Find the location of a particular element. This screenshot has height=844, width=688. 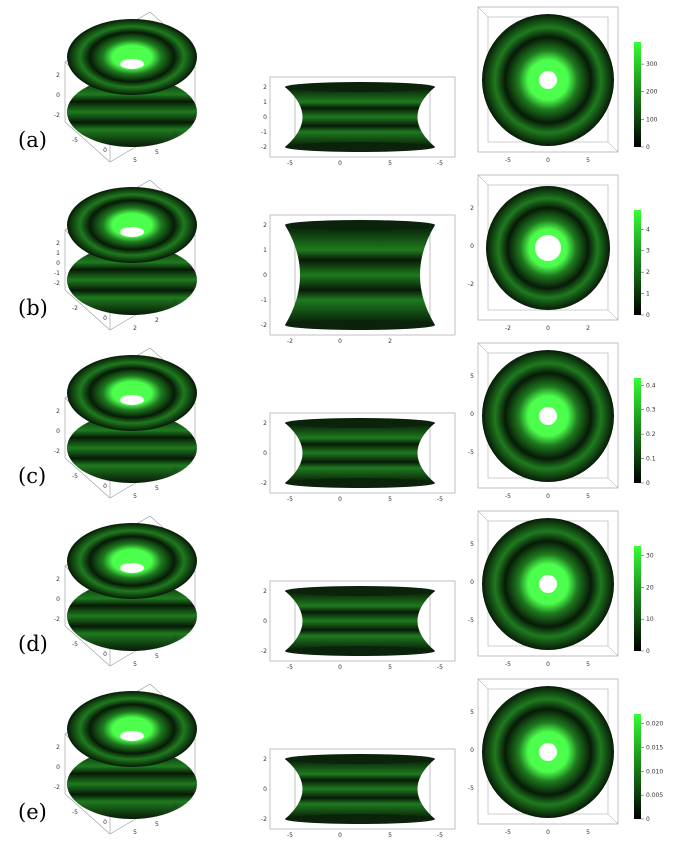

colorbar-tick-label: 30 is located at coordinates (650, 556).